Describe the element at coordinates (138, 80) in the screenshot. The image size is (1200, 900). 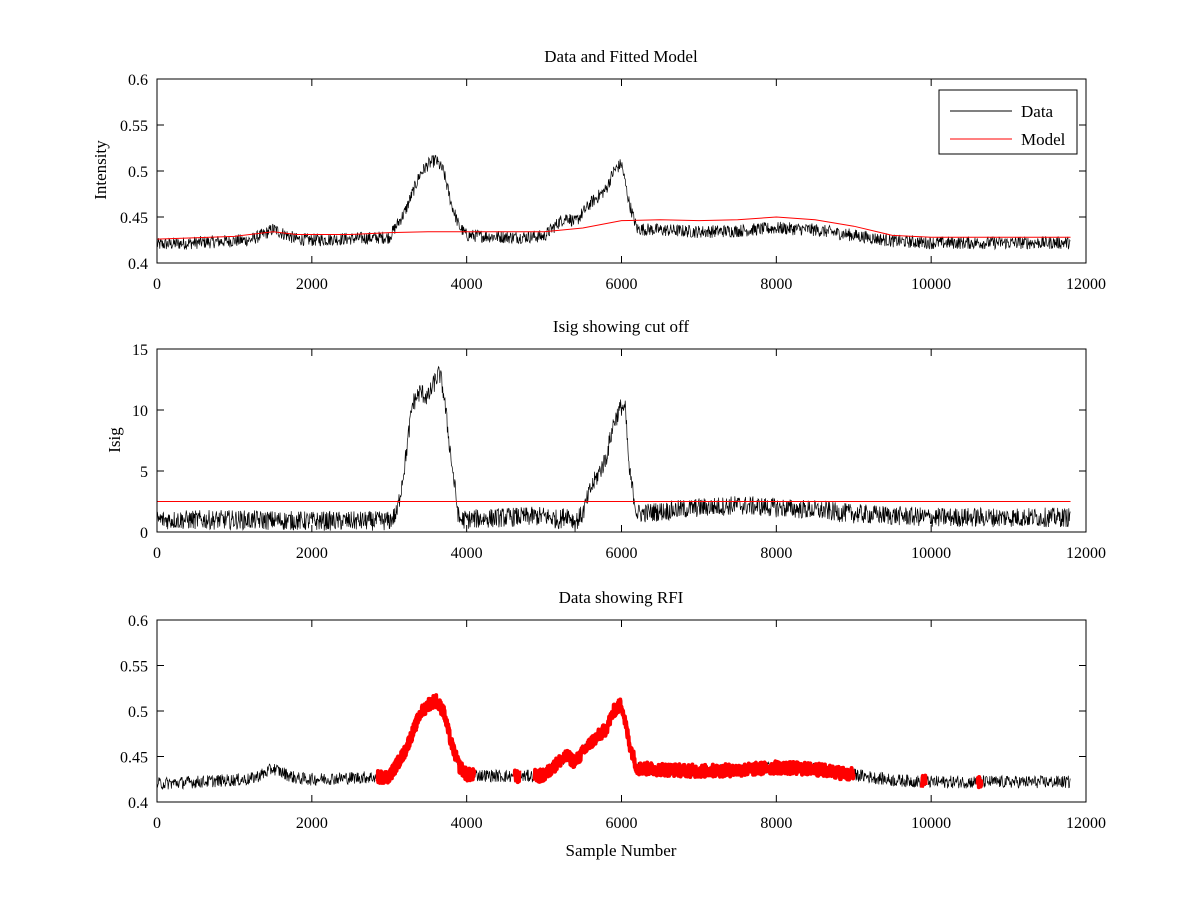
I see `panel-1-ytick-label: 0.6` at that location.